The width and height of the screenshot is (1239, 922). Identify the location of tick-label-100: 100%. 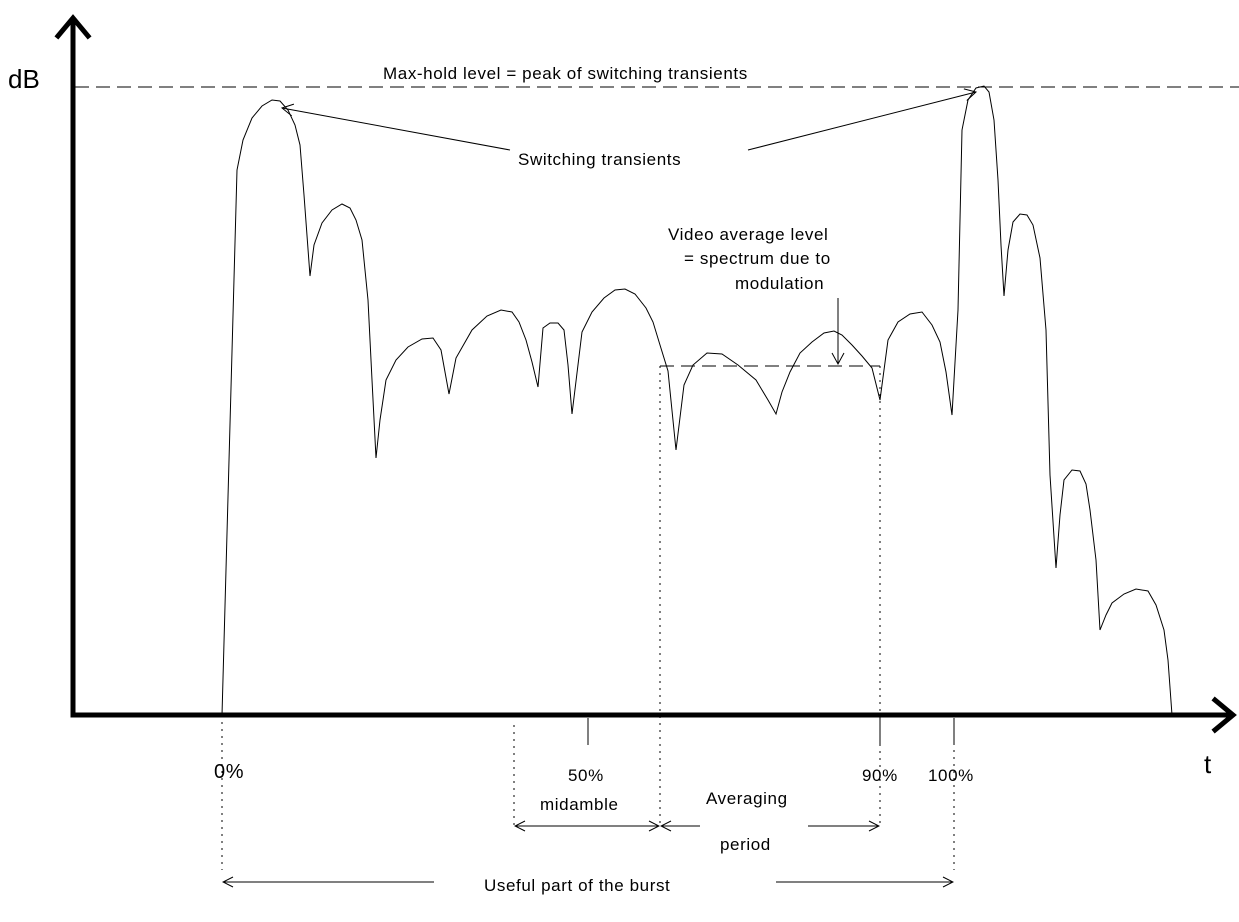
(951, 775).